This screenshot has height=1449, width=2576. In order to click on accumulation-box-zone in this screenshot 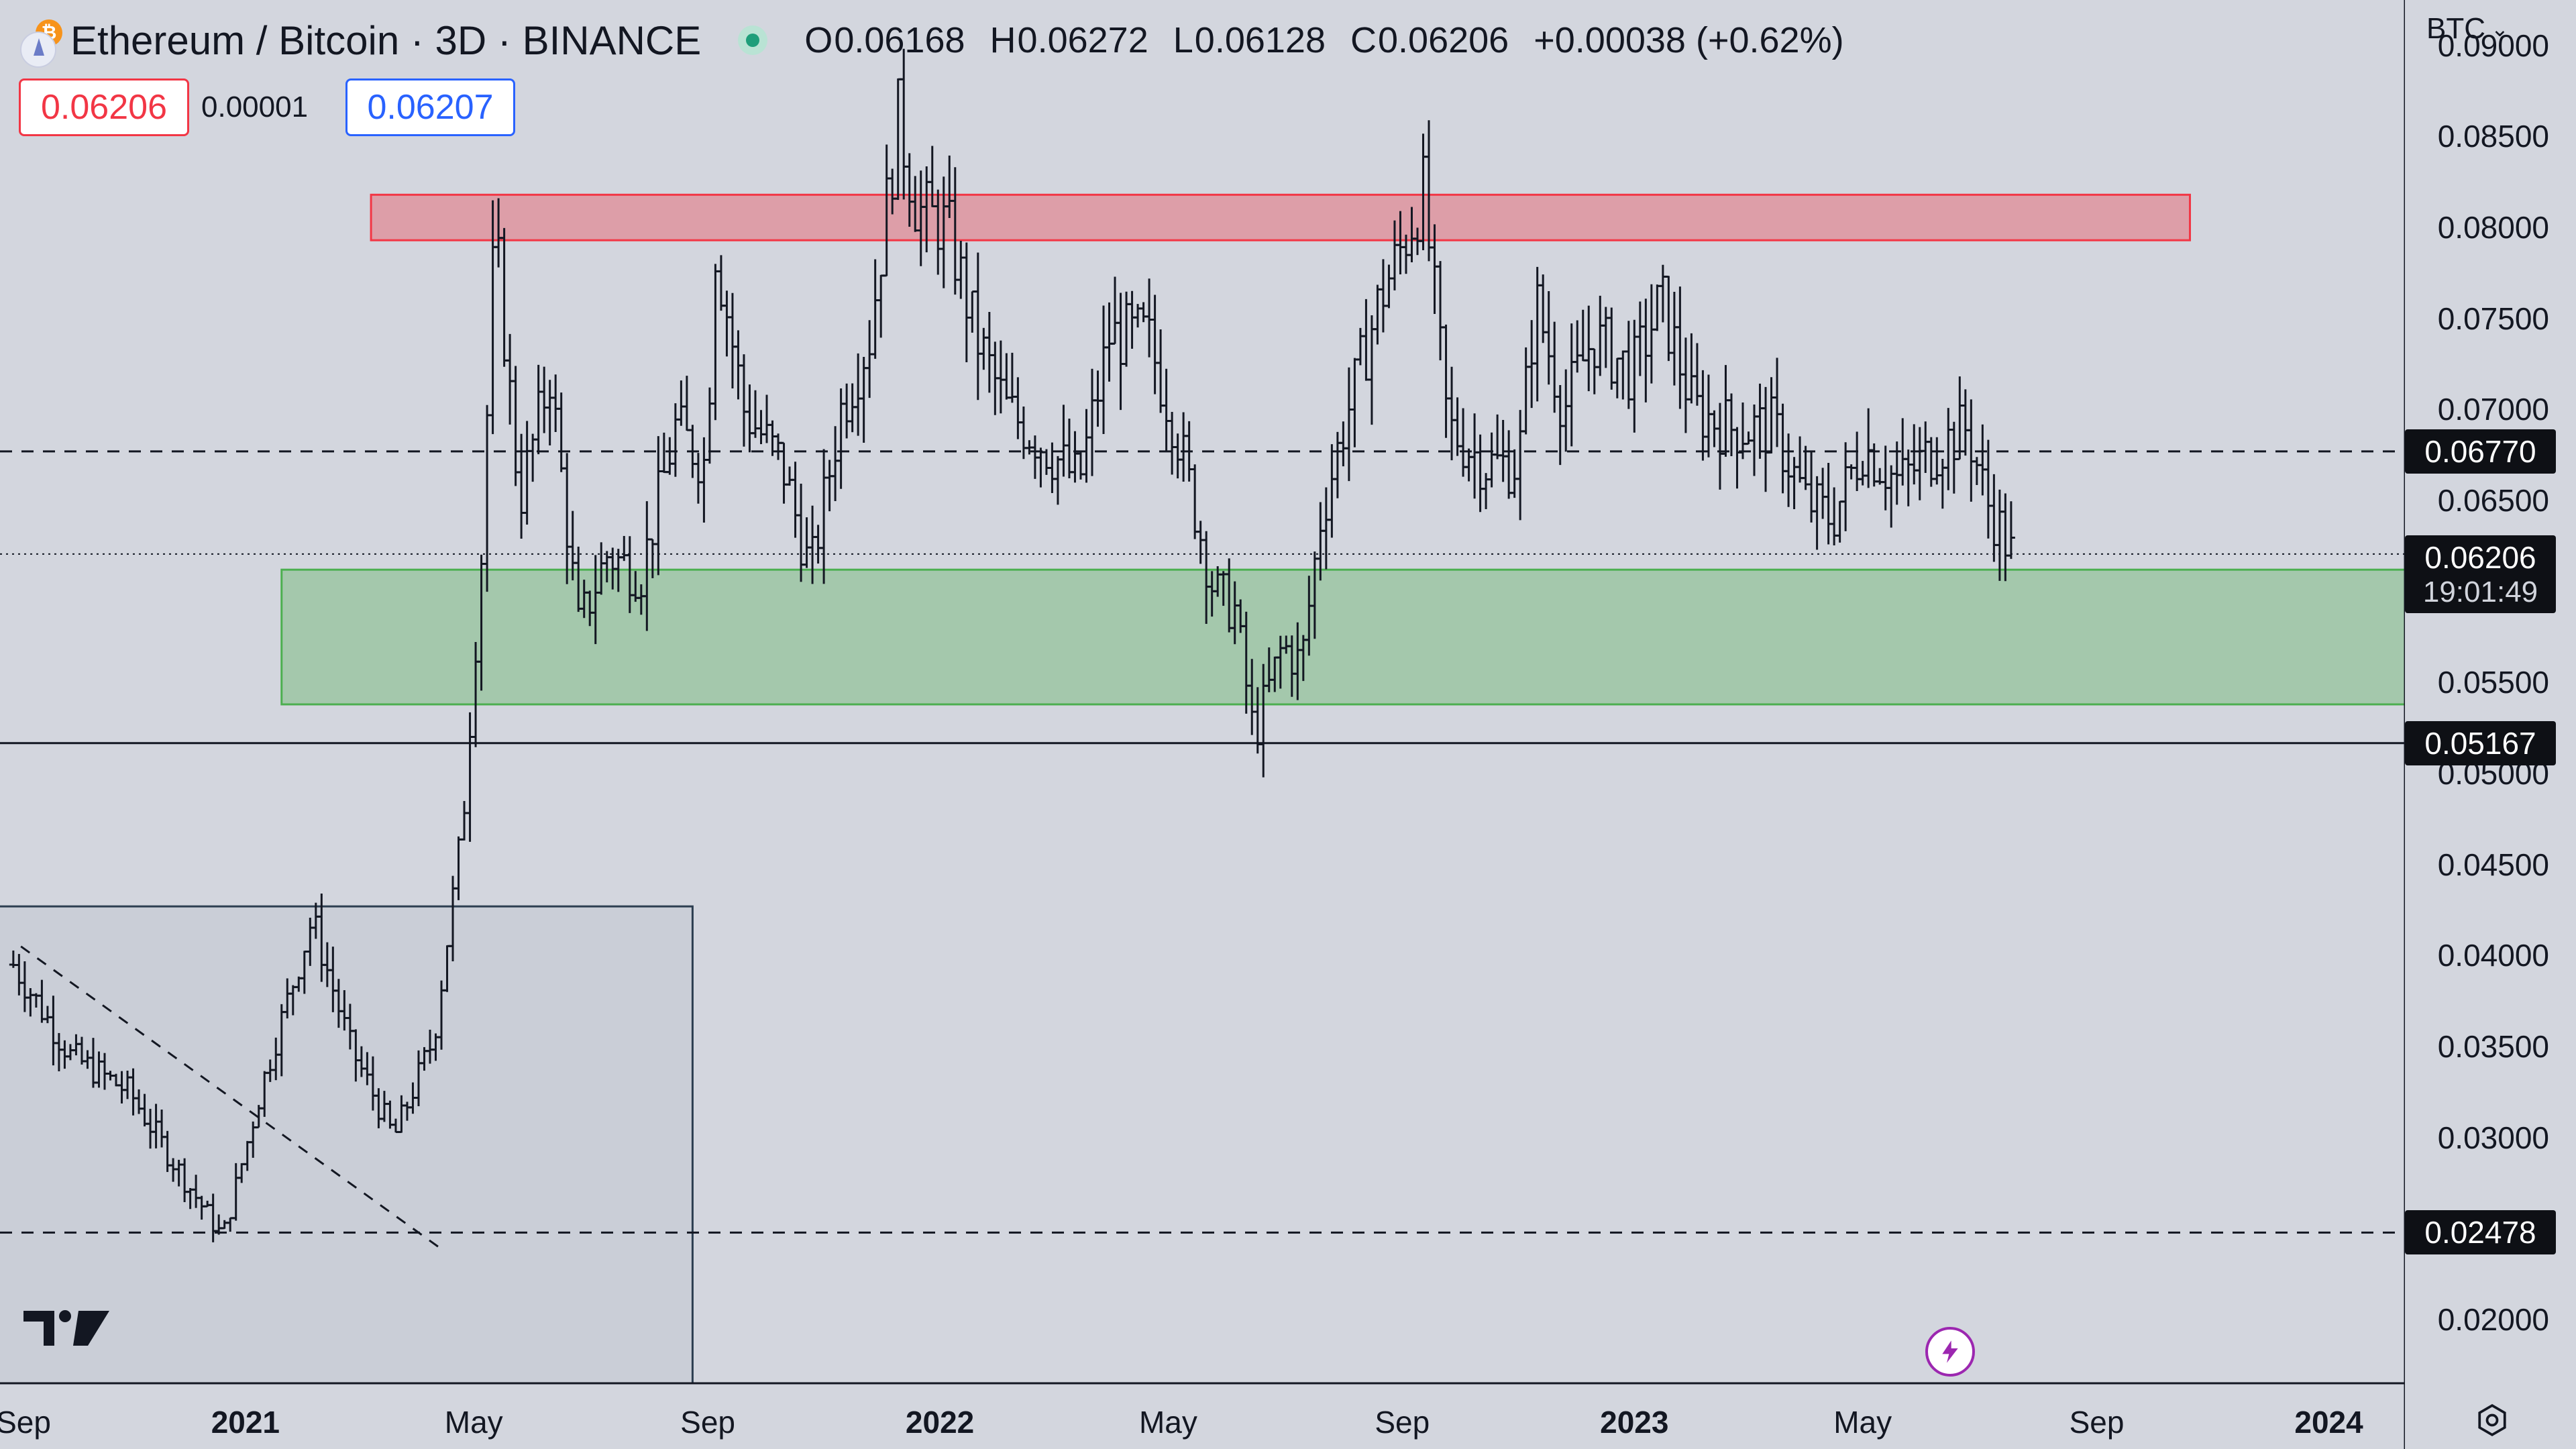, I will do `click(347, 1145)`.